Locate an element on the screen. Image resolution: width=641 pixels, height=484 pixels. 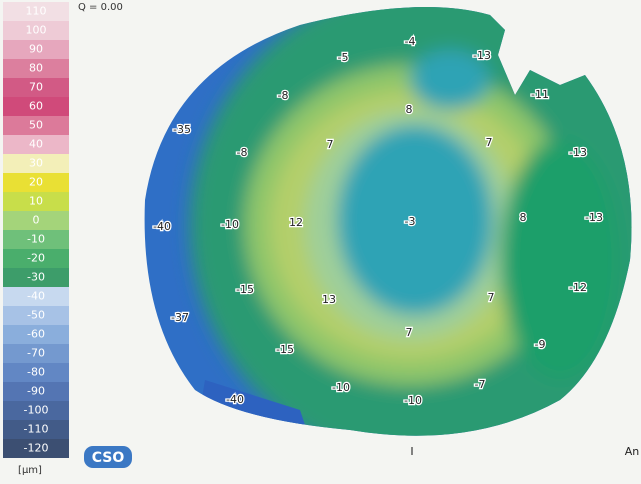
scale-label: 80 is located at coordinates (36, 68).